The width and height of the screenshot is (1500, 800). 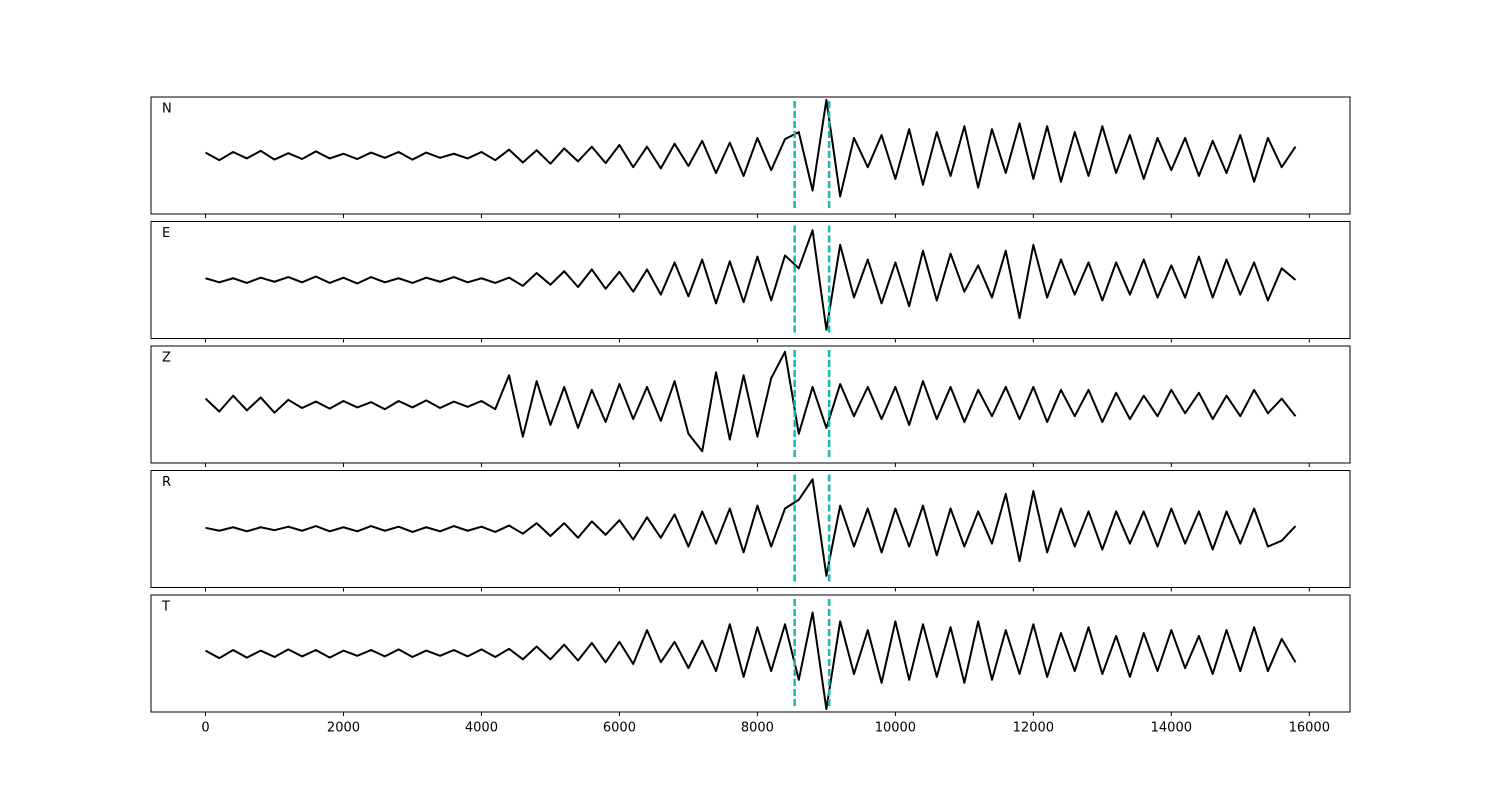 What do you see at coordinates (1033, 728) in the screenshot?
I see `x-tick-label: 12000` at bounding box center [1033, 728].